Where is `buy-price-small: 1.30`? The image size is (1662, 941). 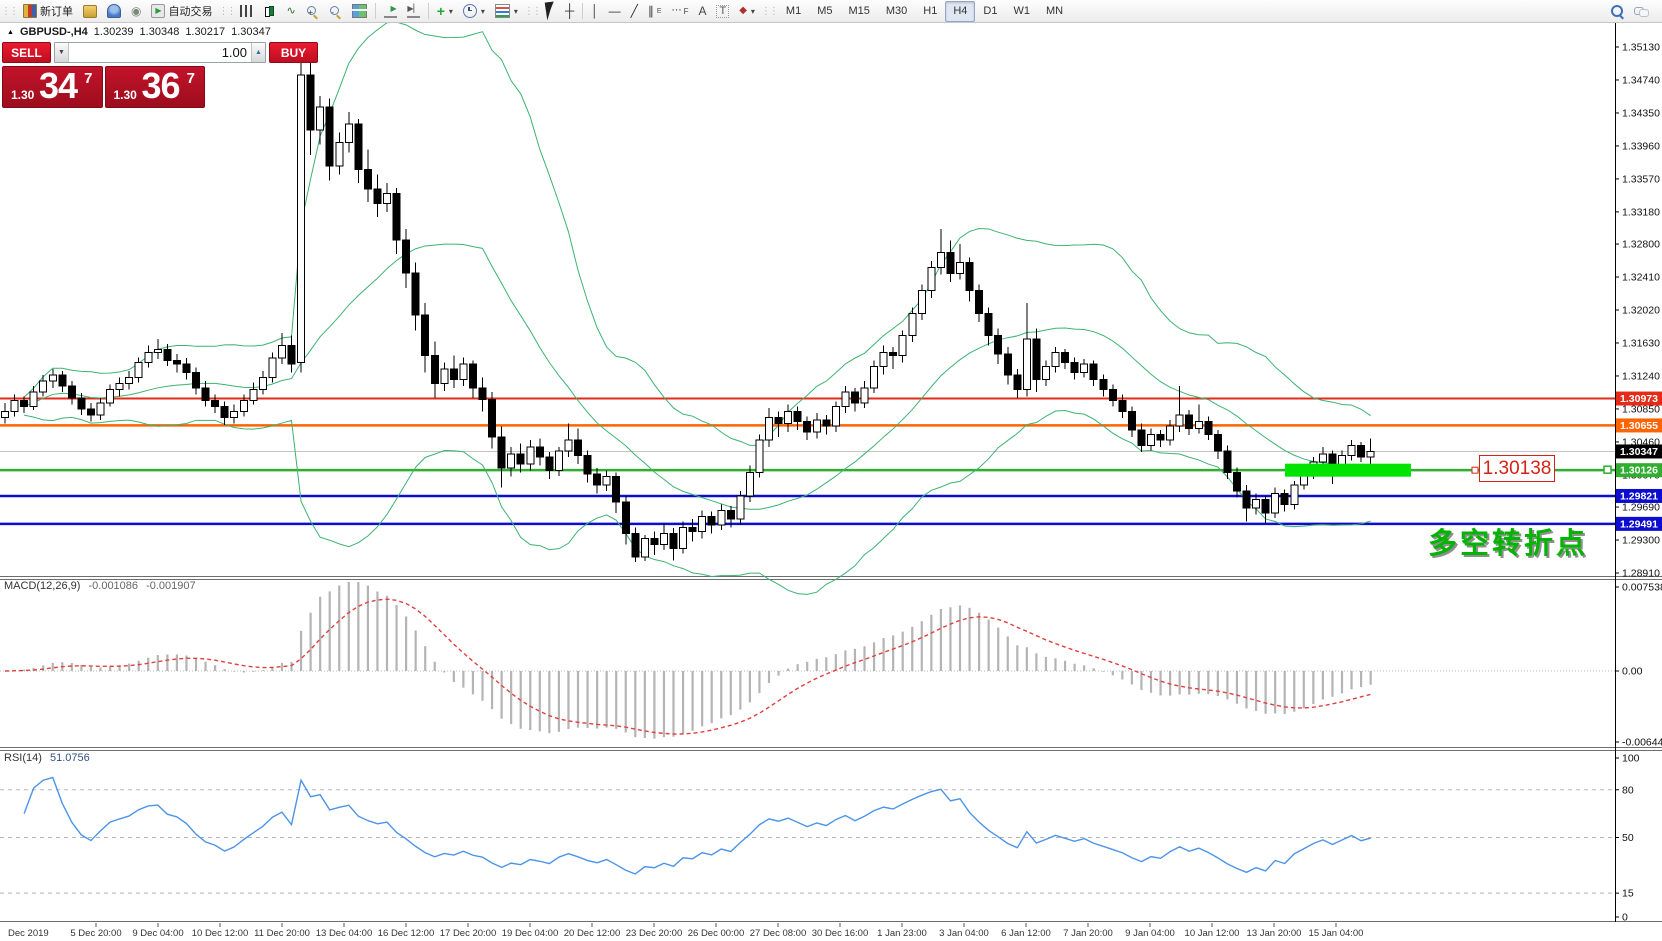
buy-price-small: 1.30 is located at coordinates (125, 95).